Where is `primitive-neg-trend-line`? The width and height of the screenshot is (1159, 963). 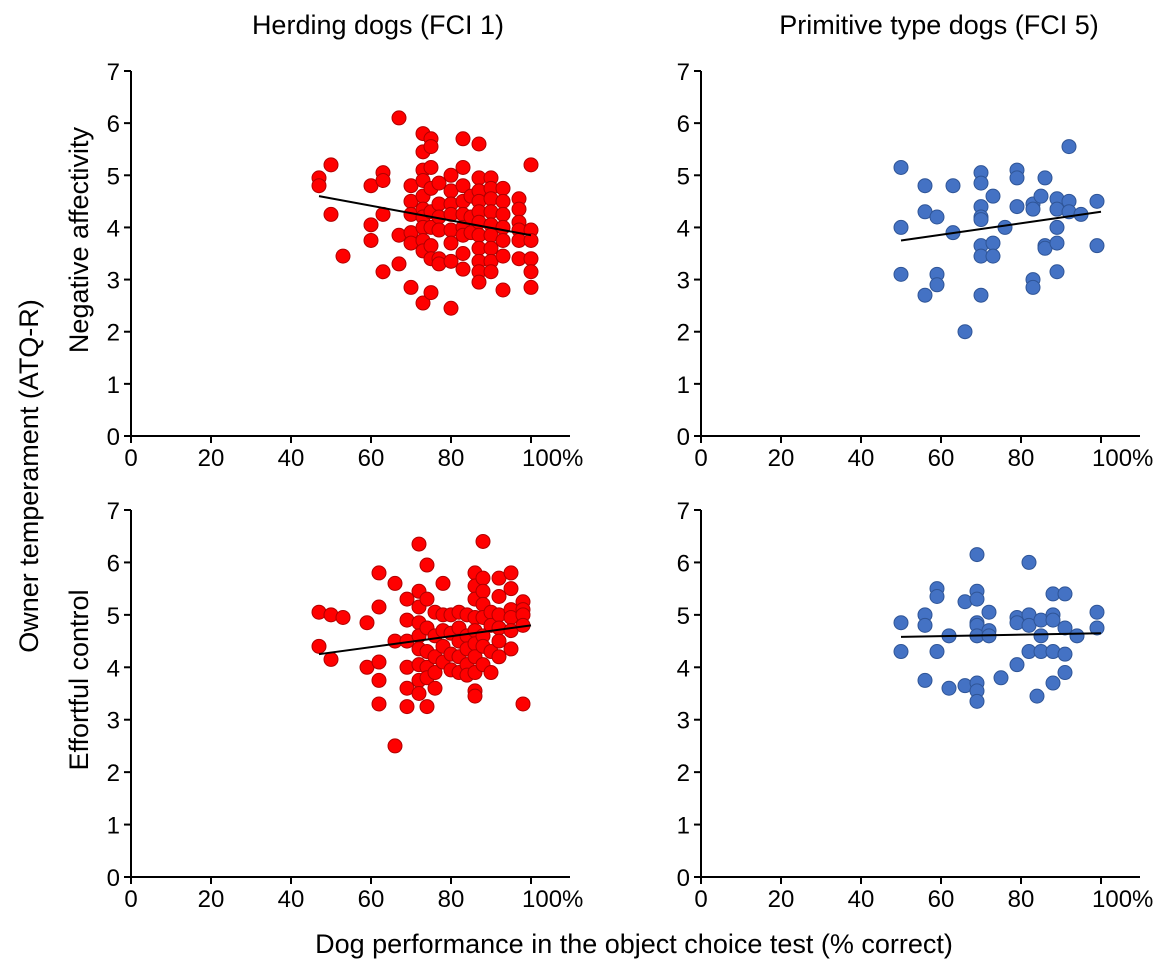 primitive-neg-trend-line is located at coordinates (1001, 226).